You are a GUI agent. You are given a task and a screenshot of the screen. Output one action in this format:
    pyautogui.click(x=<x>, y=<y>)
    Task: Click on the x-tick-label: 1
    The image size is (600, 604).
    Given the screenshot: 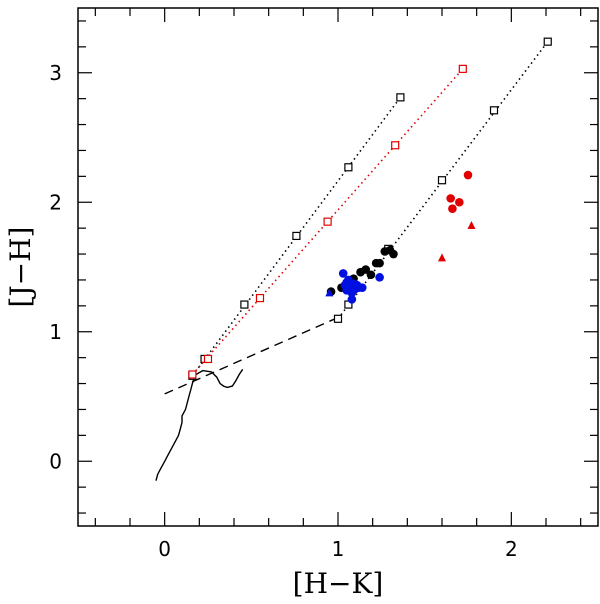 What is the action you would take?
    pyautogui.click(x=338, y=549)
    